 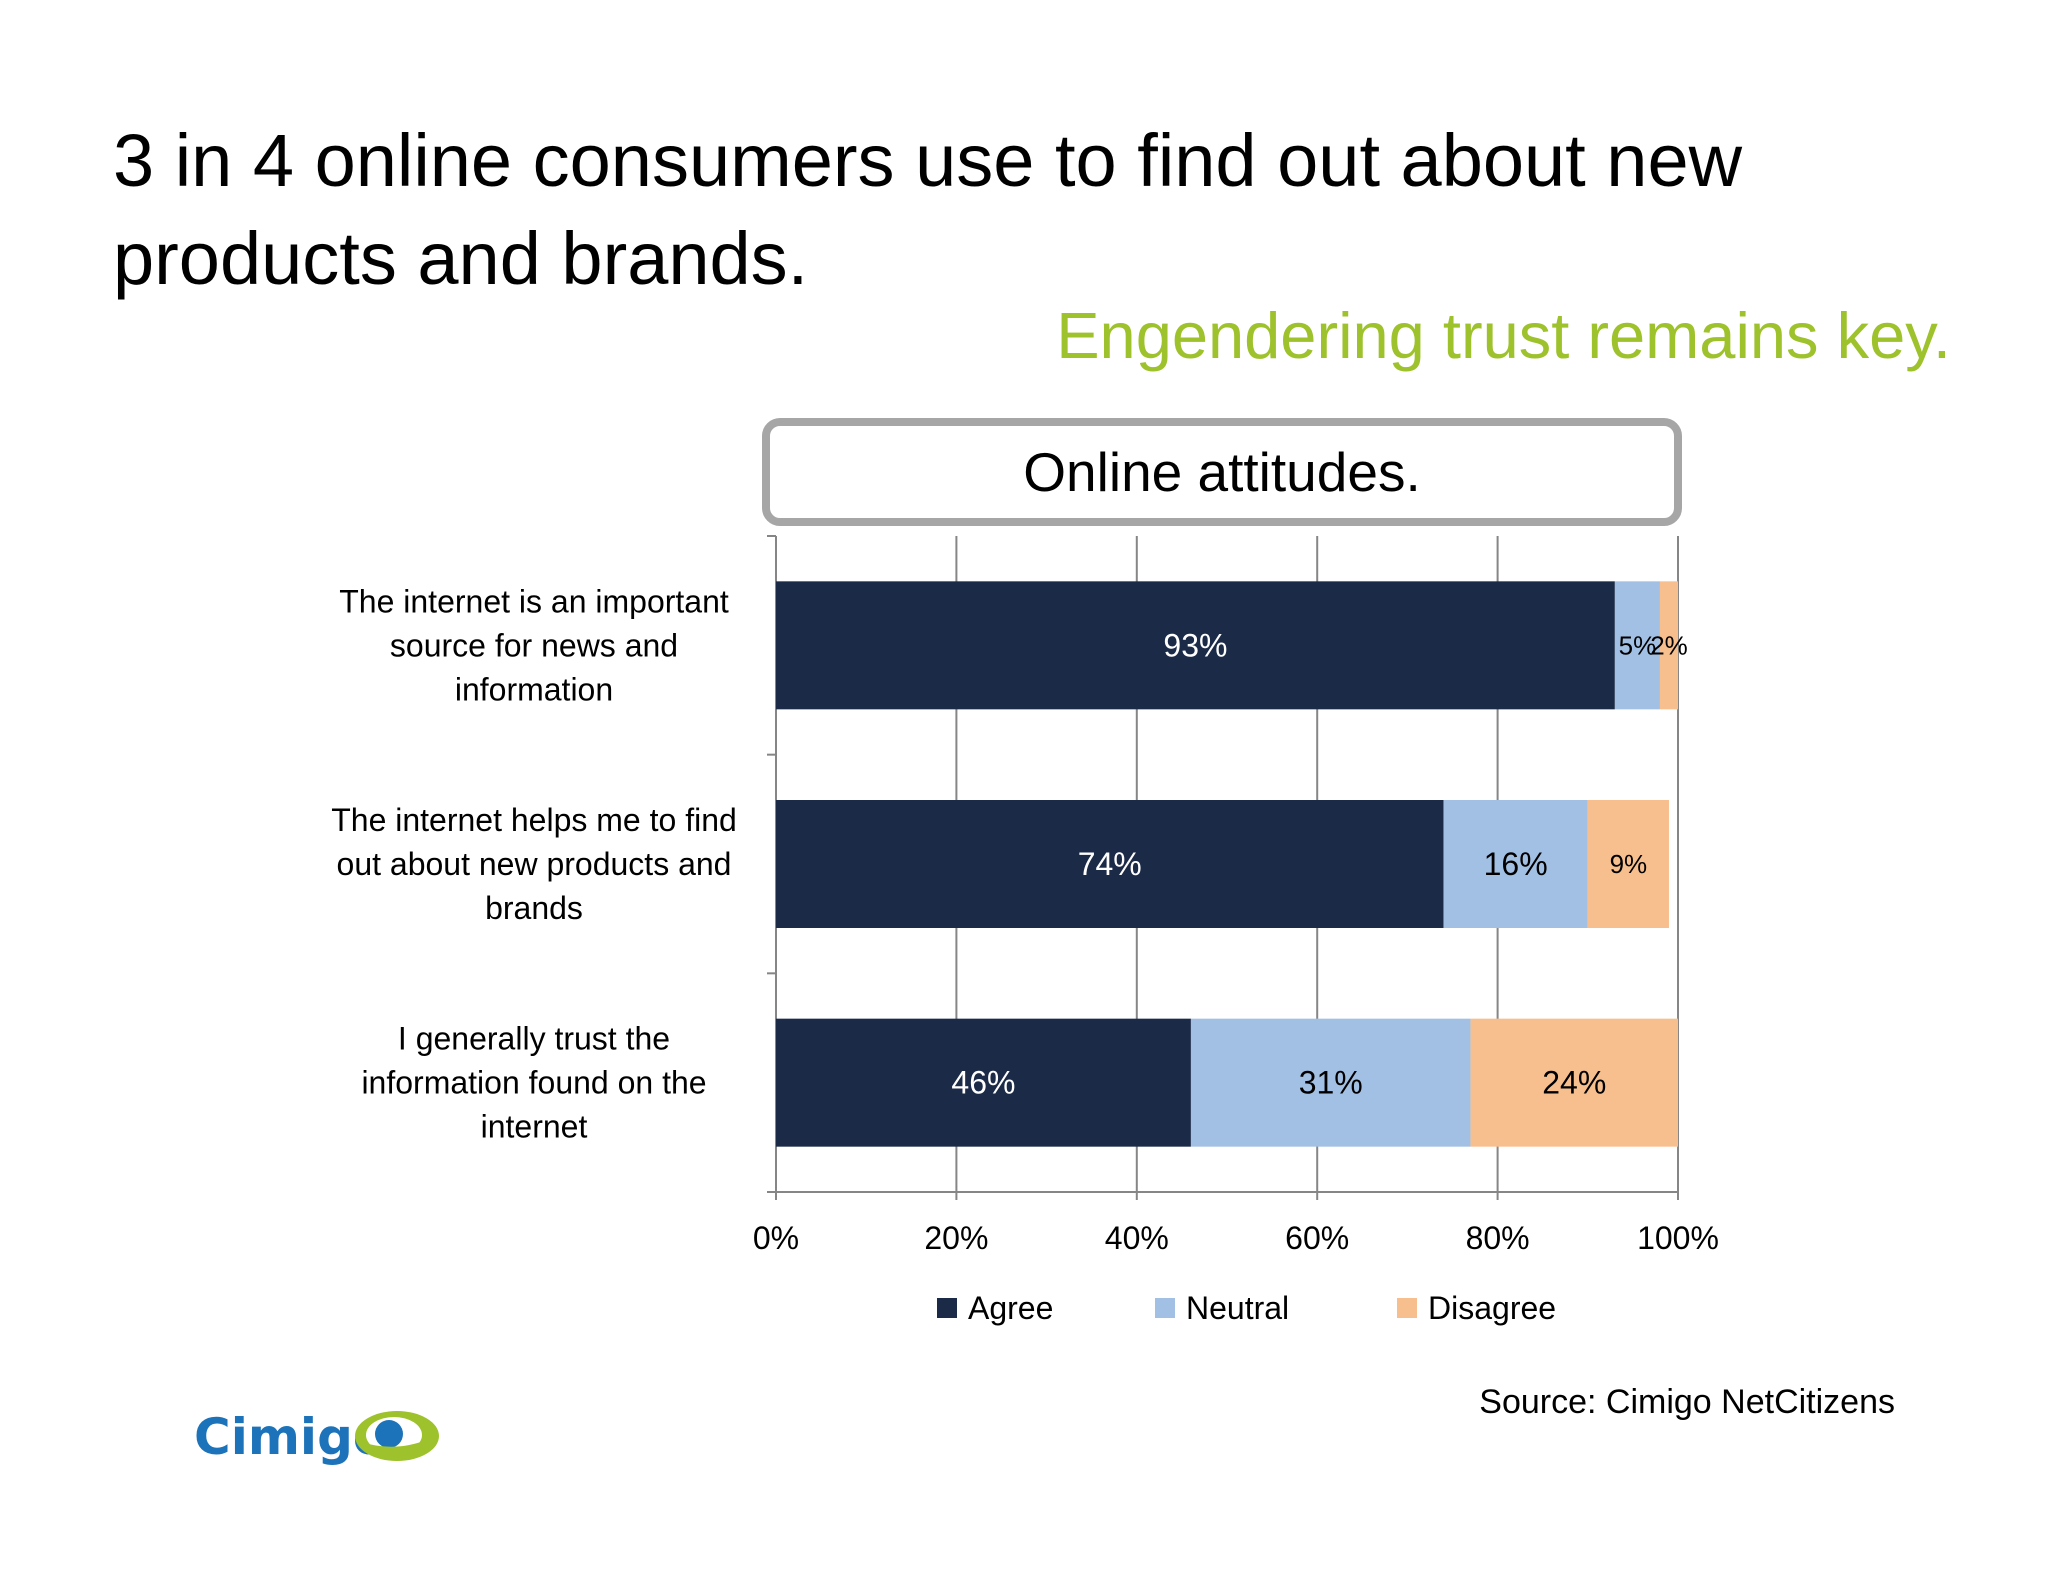 I want to click on source-note: Source: Cimigo NetCitizens, so click(x=1687, y=1402).